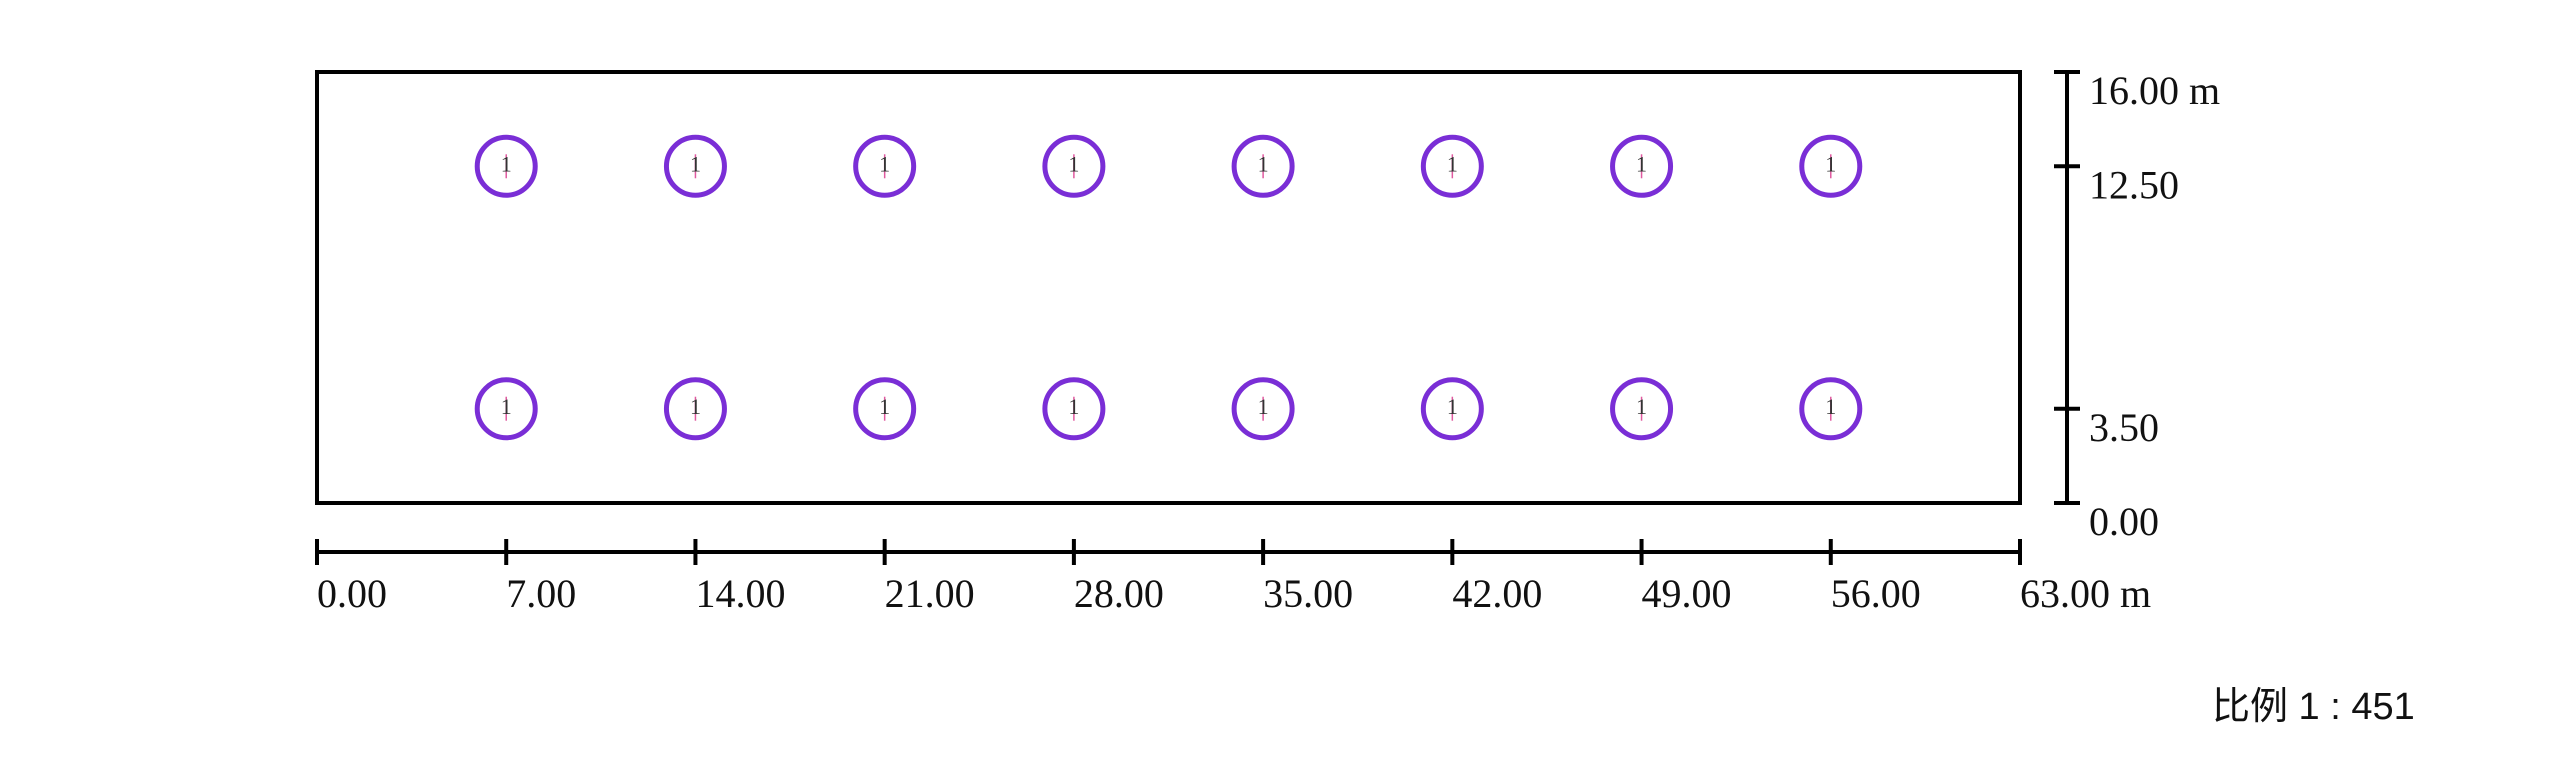 This screenshot has width=2560, height=765. What do you see at coordinates (2154, 90) in the screenshot?
I see `y-tick-label: 16.00 m` at bounding box center [2154, 90].